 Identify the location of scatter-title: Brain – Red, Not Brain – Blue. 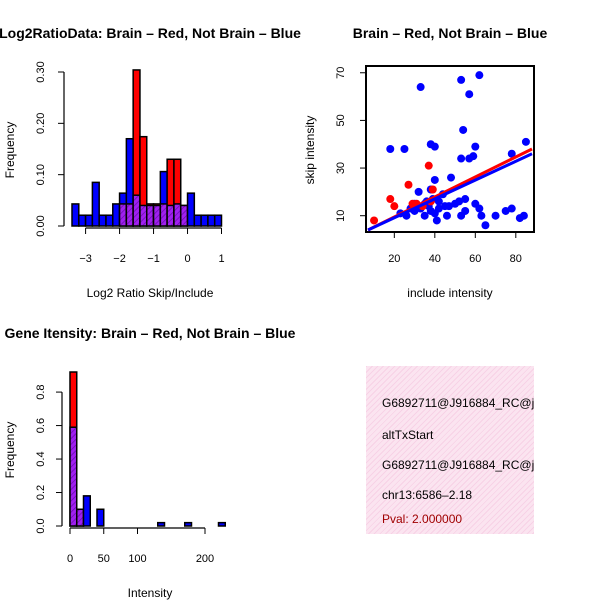
(450, 33).